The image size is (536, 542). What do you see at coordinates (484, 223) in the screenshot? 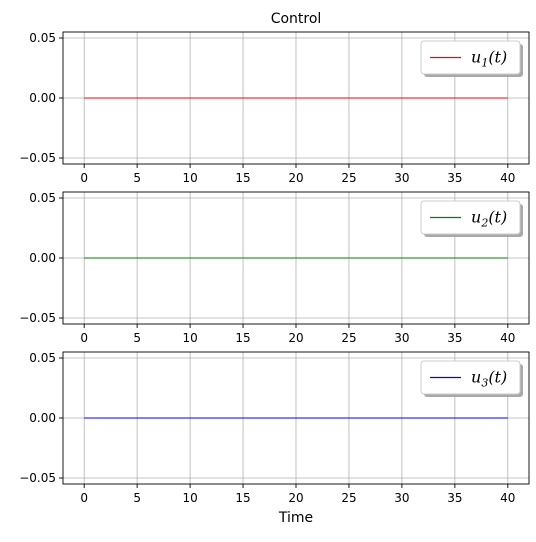
I see `legend-subscript: 2` at bounding box center [484, 223].